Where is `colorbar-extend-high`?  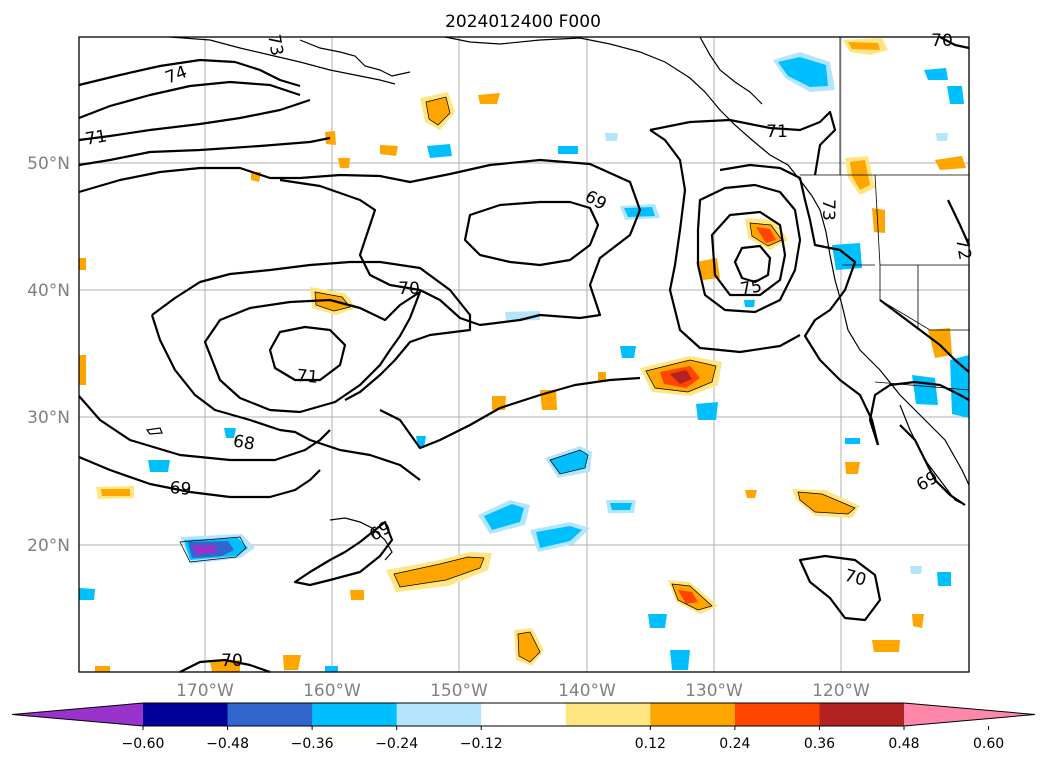 colorbar-extend-high is located at coordinates (969, 714).